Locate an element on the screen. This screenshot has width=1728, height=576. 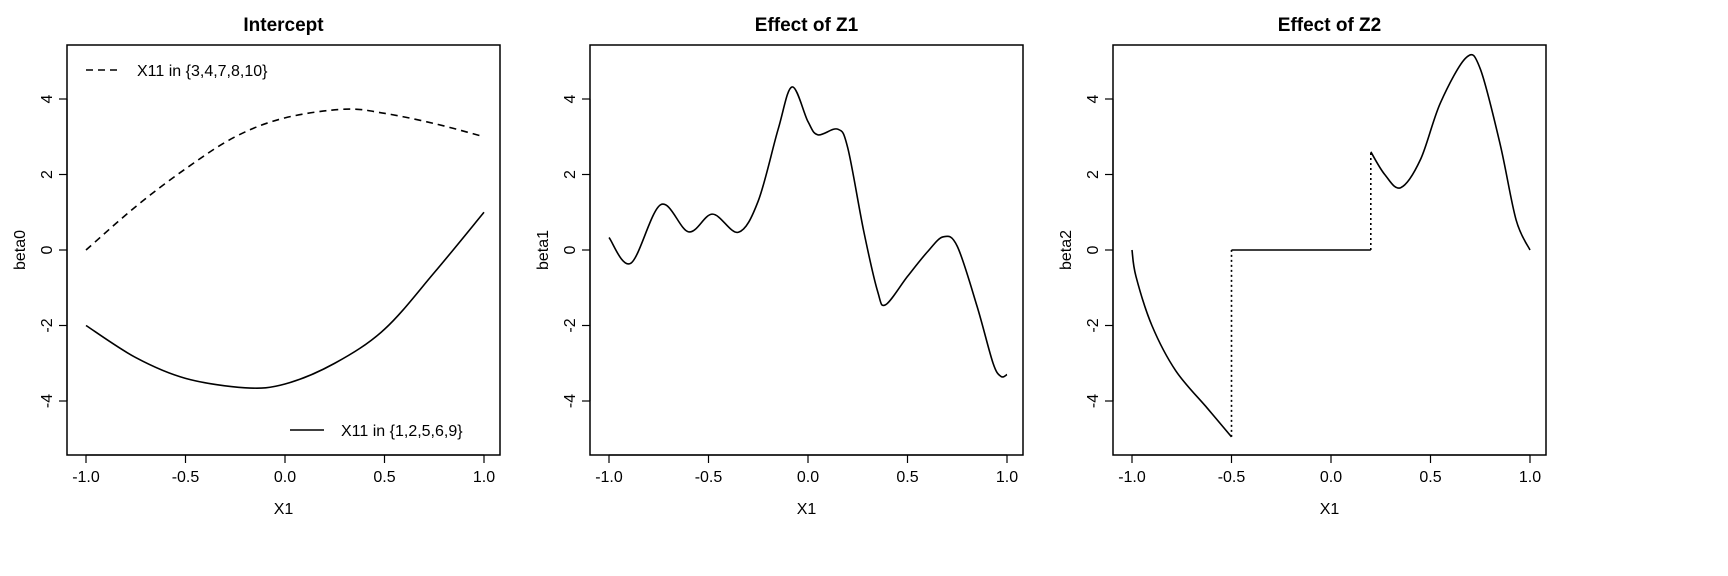
legend-label: X11 in {3,4,7,8,10} is located at coordinates (202, 71).